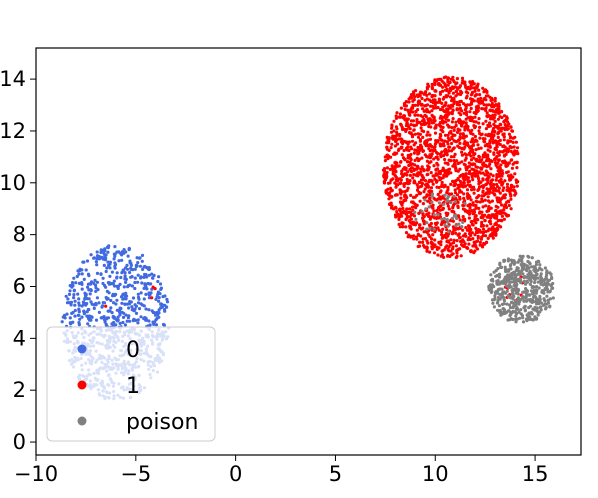 The width and height of the screenshot is (598, 498). Describe the element at coordinates (535, 474) in the screenshot. I see `x-tick-label: 15` at that location.